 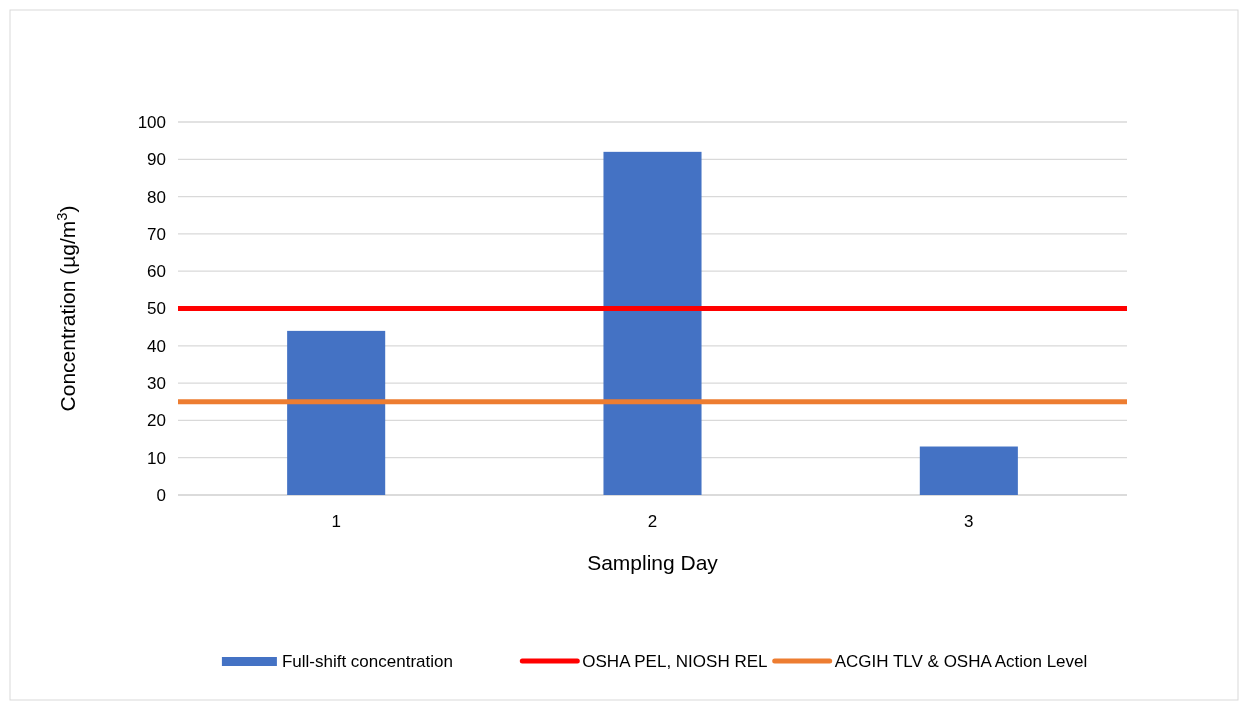 I want to click on y-tick-label: 60, so click(x=156, y=272).